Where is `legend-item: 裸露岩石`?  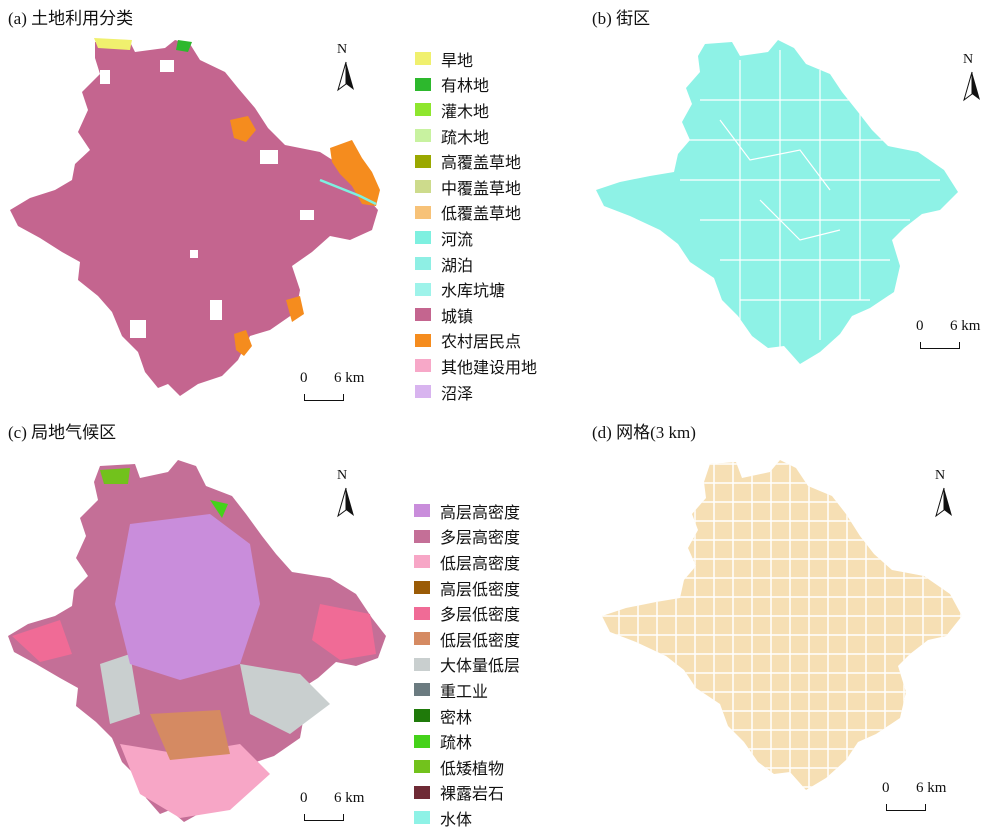 legend-item: 裸露岩石 is located at coordinates (467, 793).